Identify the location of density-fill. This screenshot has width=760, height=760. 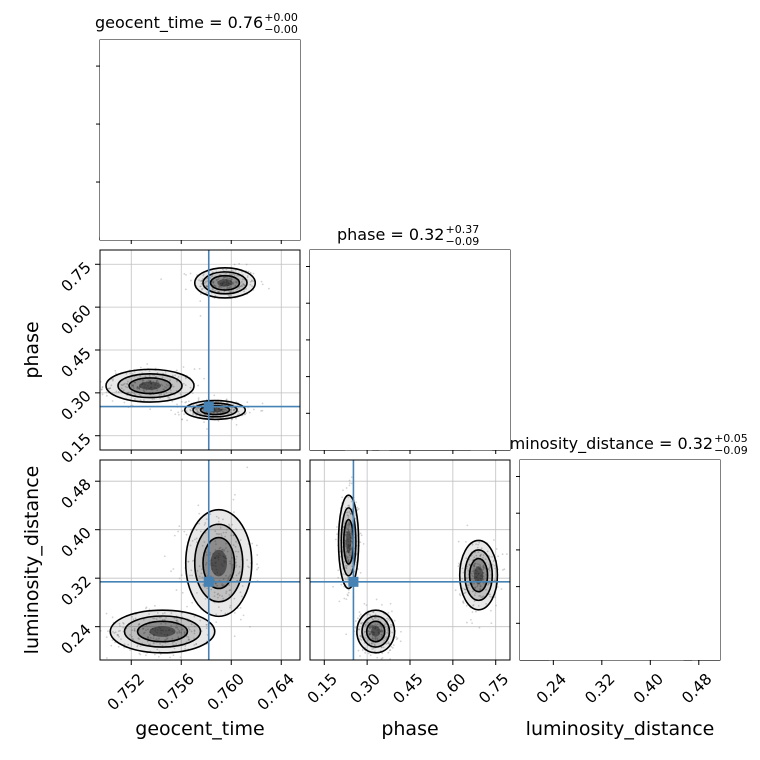
(478, 575).